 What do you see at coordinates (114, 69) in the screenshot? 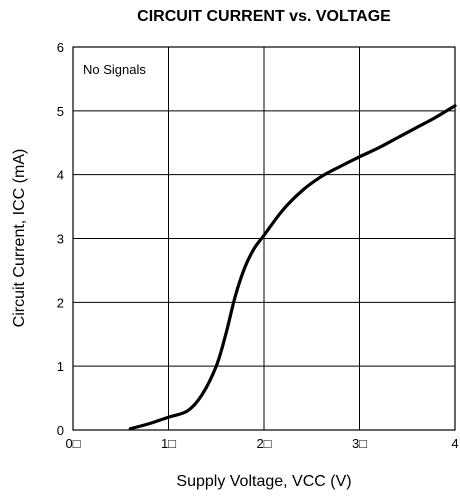
I see `annotation-no-signals: No Signals` at bounding box center [114, 69].